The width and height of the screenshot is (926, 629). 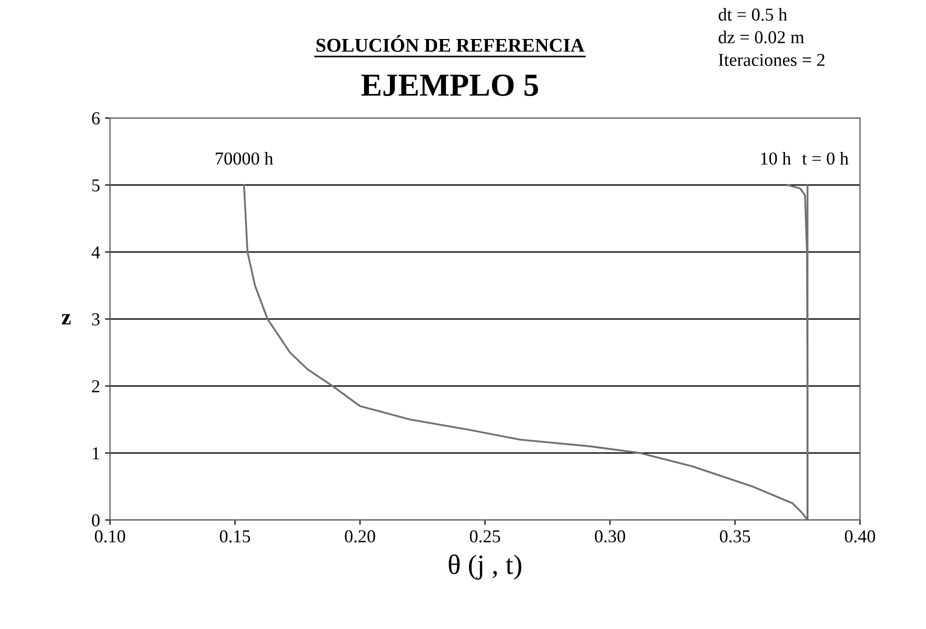 What do you see at coordinates (610, 536) in the screenshot?
I see `x-tick-label: 0.30` at bounding box center [610, 536].